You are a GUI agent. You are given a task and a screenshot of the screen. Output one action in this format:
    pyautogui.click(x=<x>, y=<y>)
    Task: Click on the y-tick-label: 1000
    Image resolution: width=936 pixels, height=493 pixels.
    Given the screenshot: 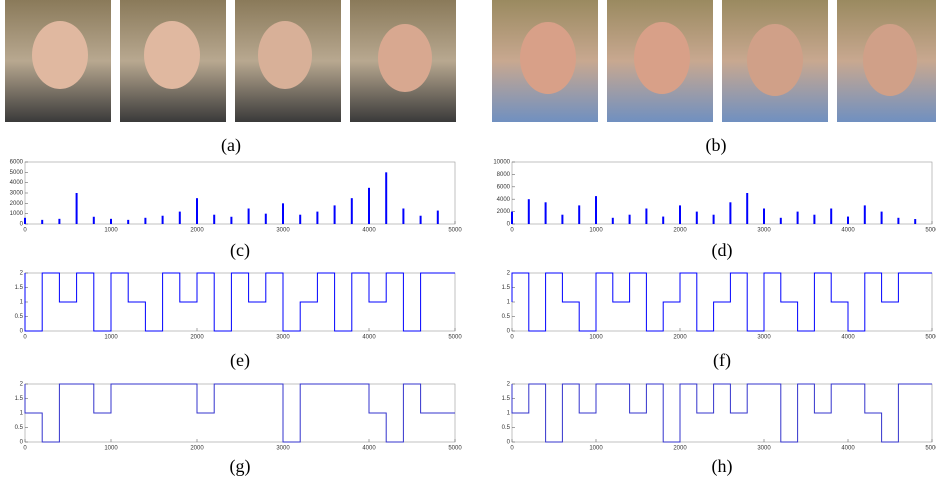 What is the action you would take?
    pyautogui.click(x=17, y=214)
    